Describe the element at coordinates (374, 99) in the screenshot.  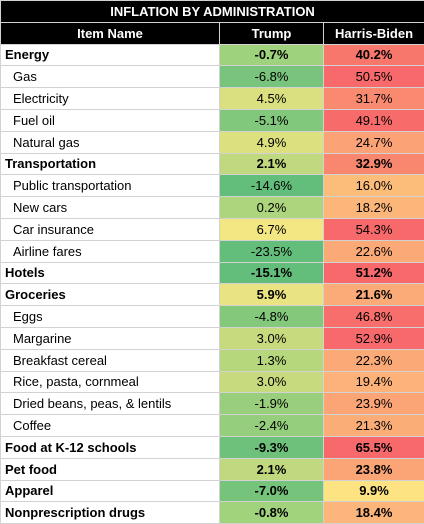
I see `harris-biden-value-cell: 31.7%` at that location.